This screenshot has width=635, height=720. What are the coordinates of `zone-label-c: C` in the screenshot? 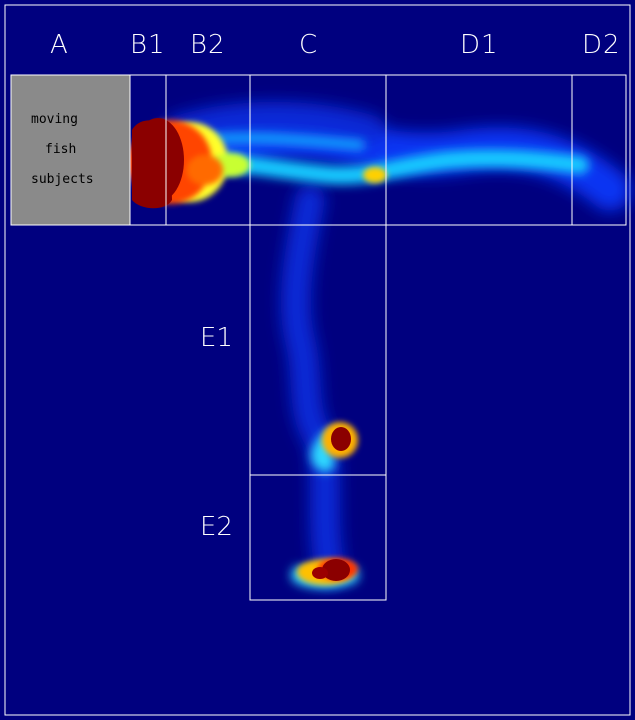 It's located at (309, 45).